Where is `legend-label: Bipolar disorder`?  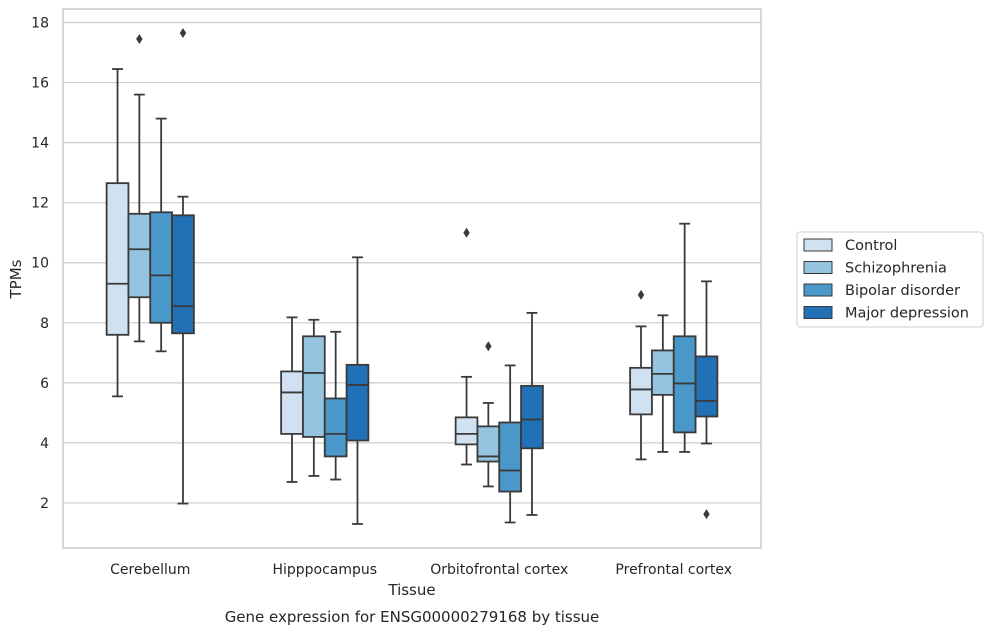
legend-label: Bipolar disorder is located at coordinates (902, 291).